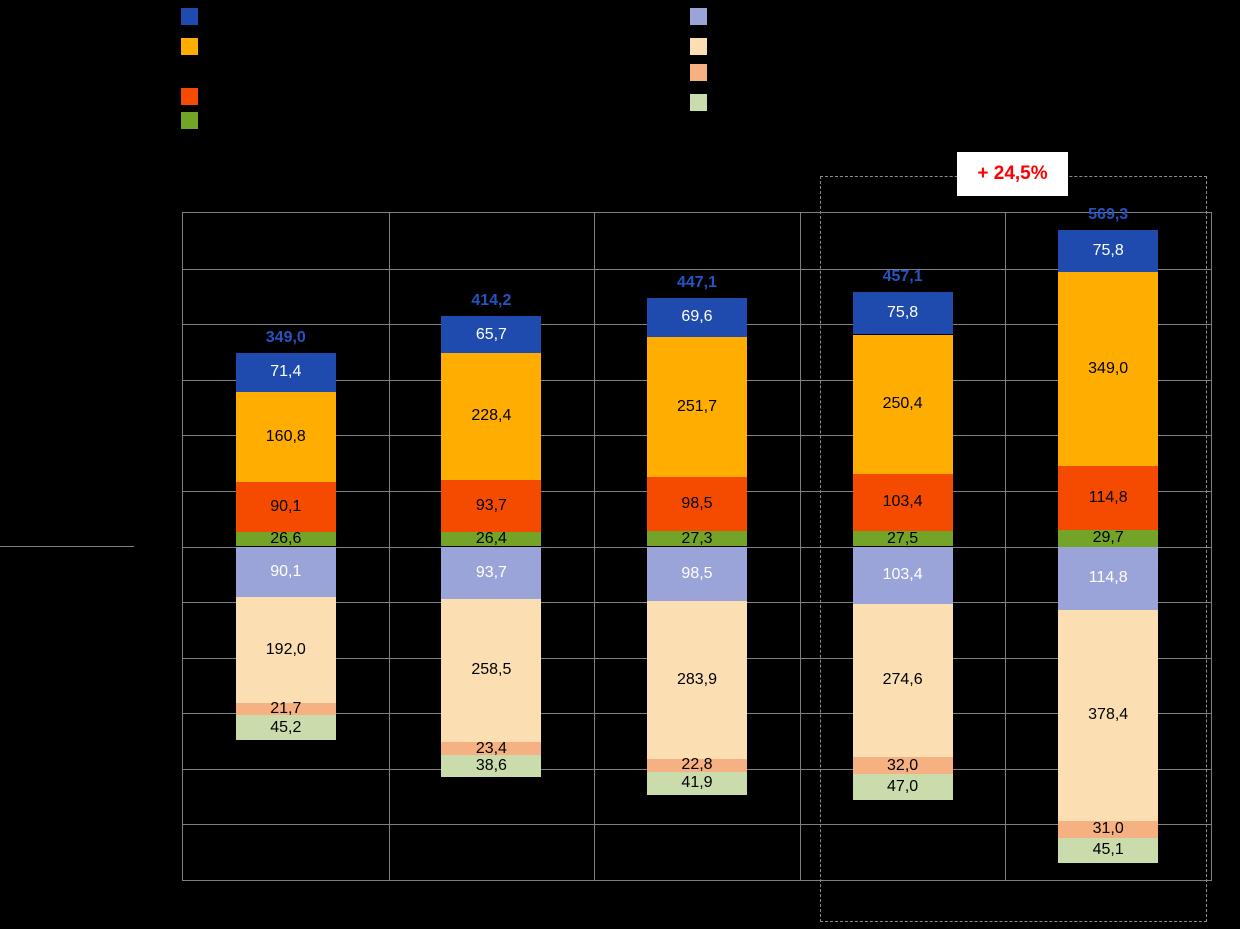 This screenshot has height=929, width=1240. What do you see at coordinates (697, 538) in the screenshot?
I see `bar-segment-upper-green: 27,3` at bounding box center [697, 538].